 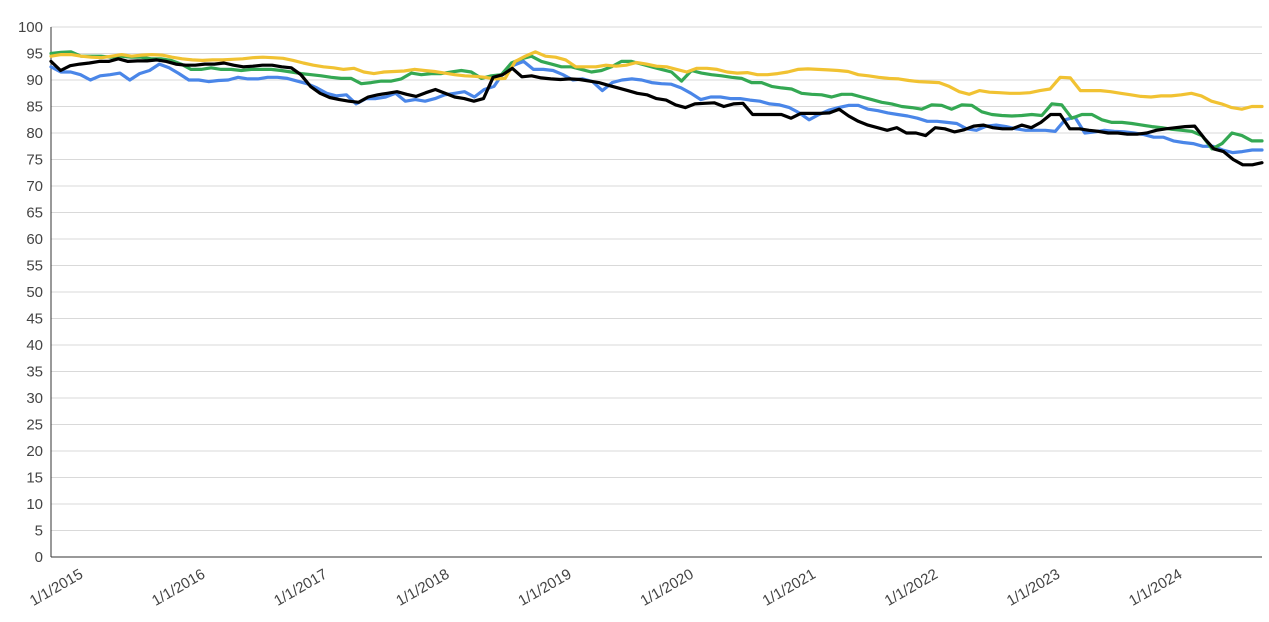 What do you see at coordinates (34, 425) in the screenshot?
I see `y-tick-label: 25` at bounding box center [34, 425].